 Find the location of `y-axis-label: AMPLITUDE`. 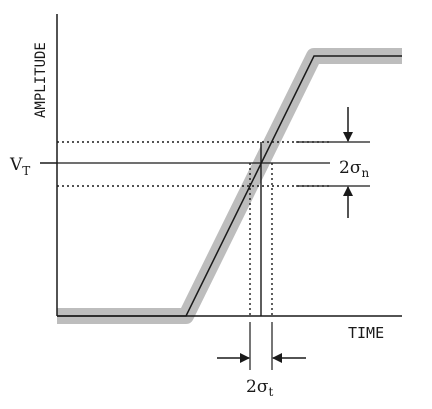

y-axis-label: AMPLITUDE is located at coordinates (41, 80).